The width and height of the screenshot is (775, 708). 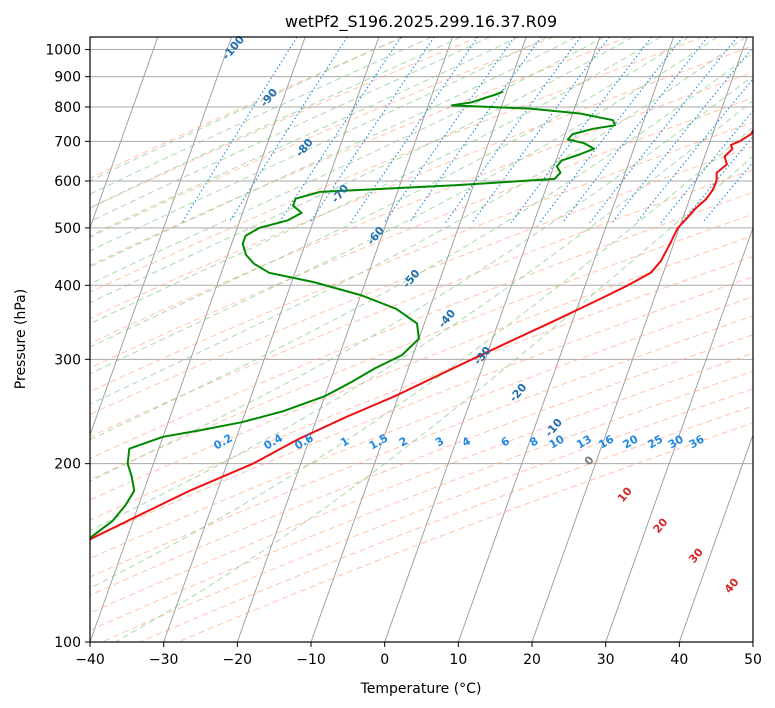 What do you see at coordinates (344, 441) in the screenshot?
I see `mixing-ratio-label: 1` at bounding box center [344, 441].